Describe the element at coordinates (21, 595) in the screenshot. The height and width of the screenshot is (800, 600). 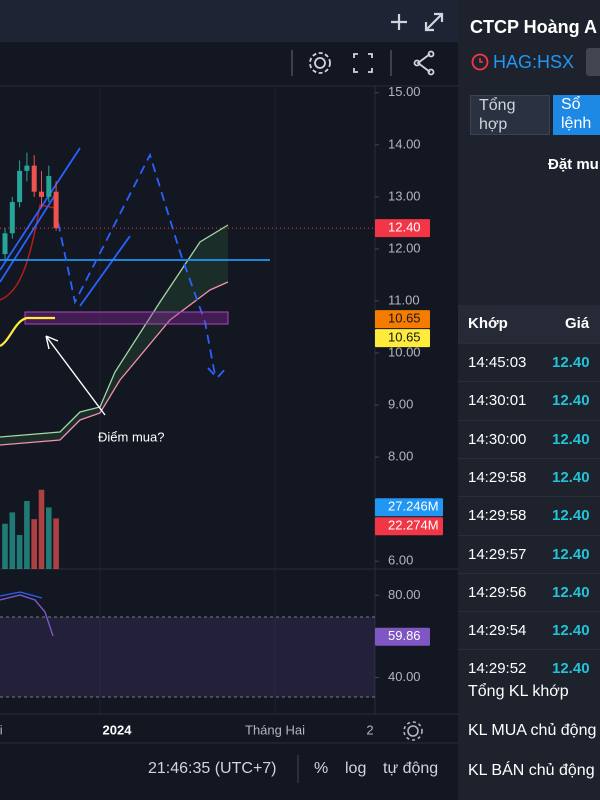
I see `rsi-ma` at that location.